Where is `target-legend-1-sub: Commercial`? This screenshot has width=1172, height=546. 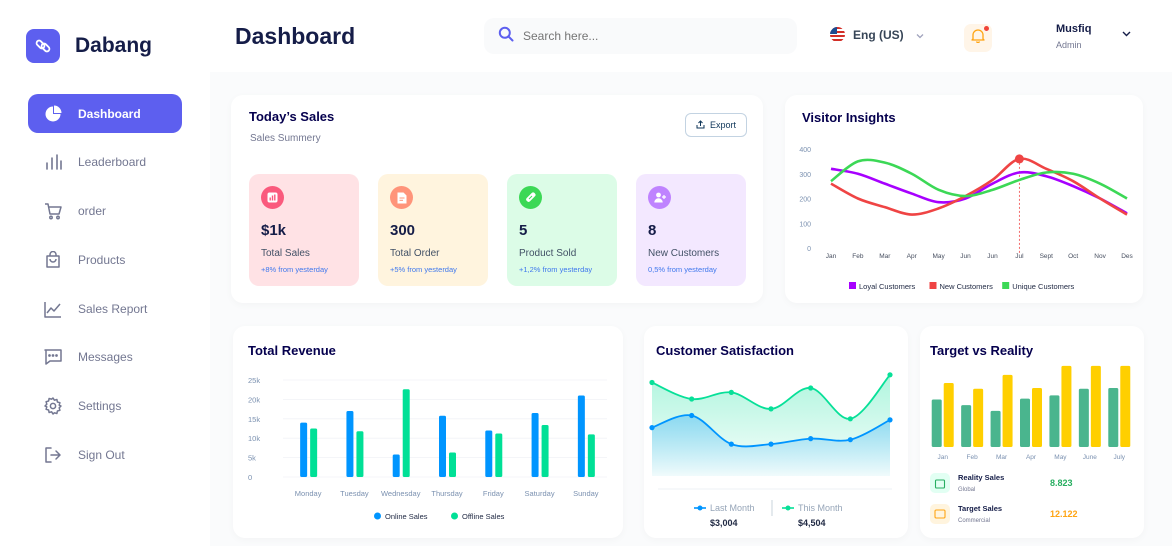
target-legend-1-sub: Commercial is located at coordinates (974, 521).